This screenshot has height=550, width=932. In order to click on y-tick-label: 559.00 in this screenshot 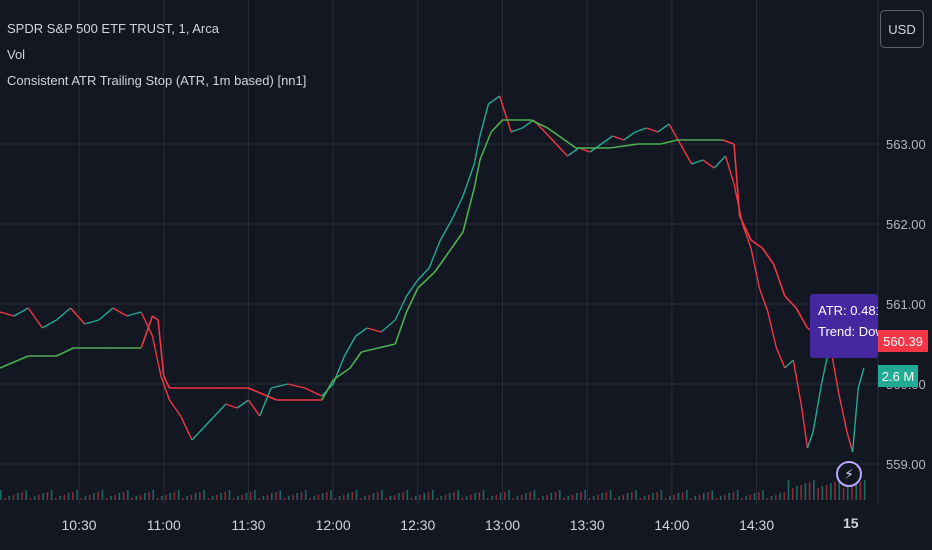, I will do `click(906, 464)`.